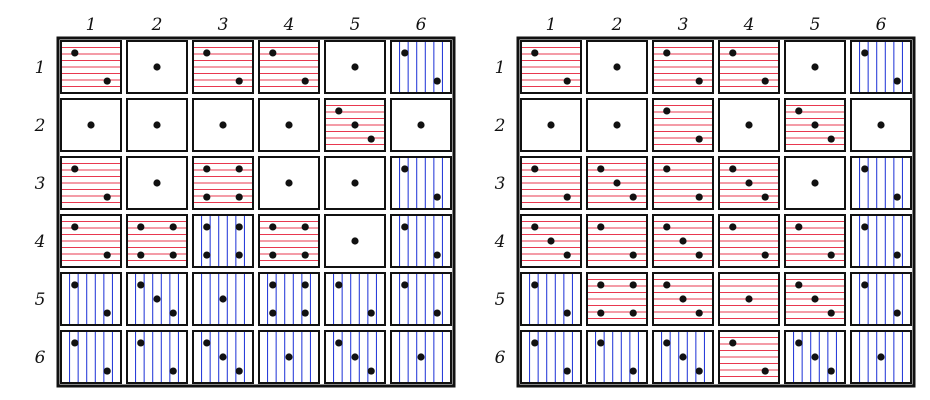 This screenshot has width=930, height=400. What do you see at coordinates (40, 300) in the screenshot?
I see `row-label: 5` at bounding box center [40, 300].